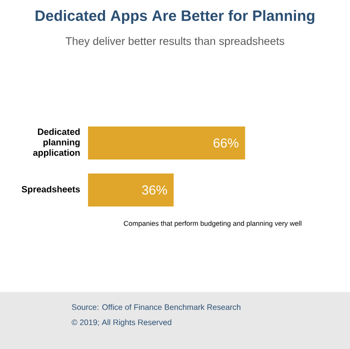 The height and width of the screenshot is (349, 350). I want to click on y-tick-label: Dedicated planning application, so click(56, 143).